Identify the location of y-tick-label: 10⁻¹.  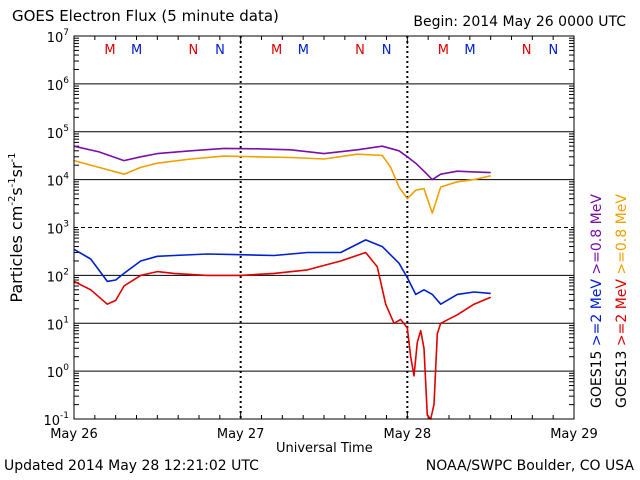
(56, 420).